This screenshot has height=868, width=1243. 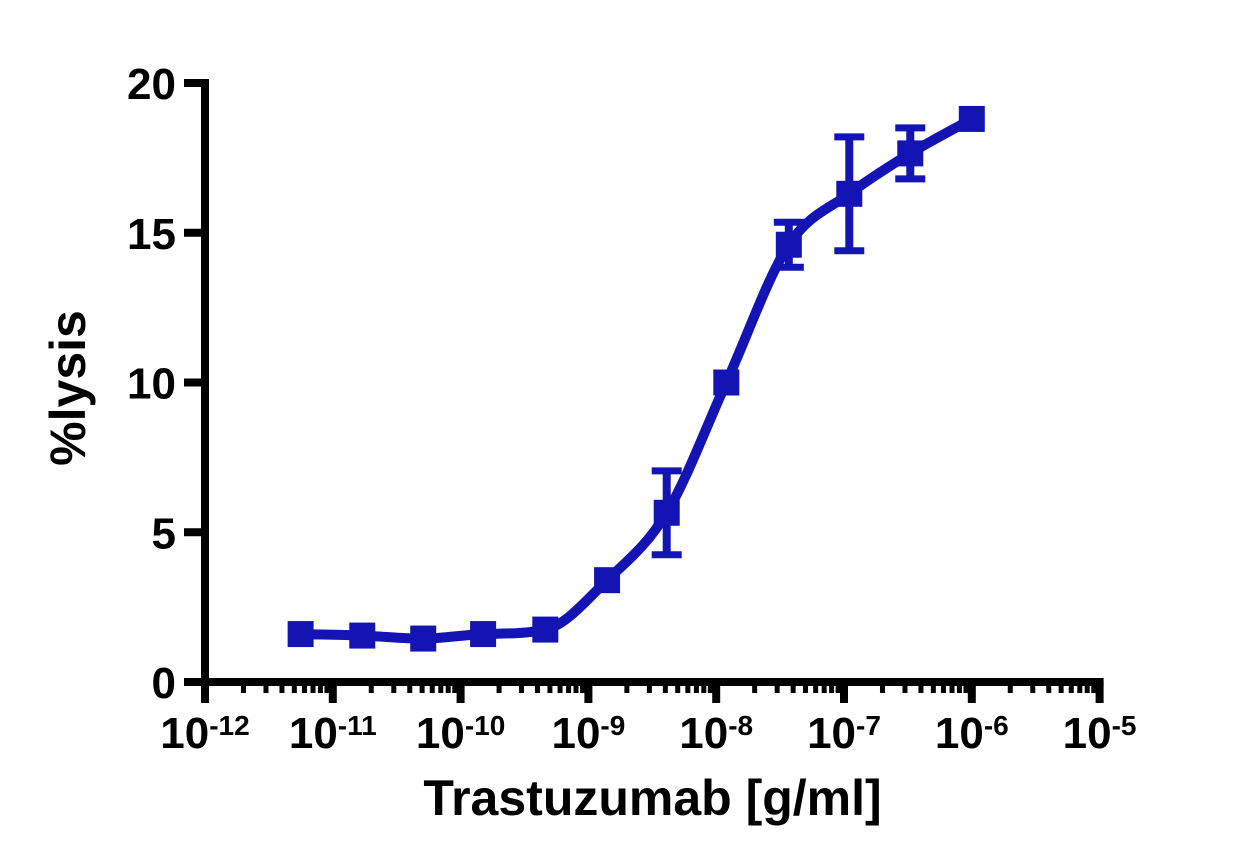 What do you see at coordinates (588, 733) in the screenshot?
I see `x-tick-label: 10⁻⁹` at bounding box center [588, 733].